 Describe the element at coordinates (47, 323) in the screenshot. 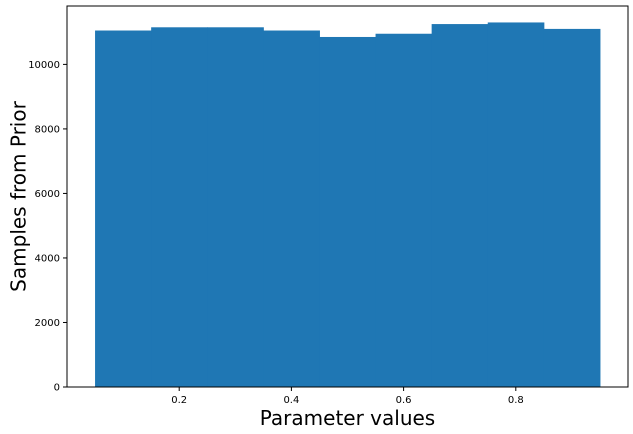

I see `y-tick-label: 2000` at that location.